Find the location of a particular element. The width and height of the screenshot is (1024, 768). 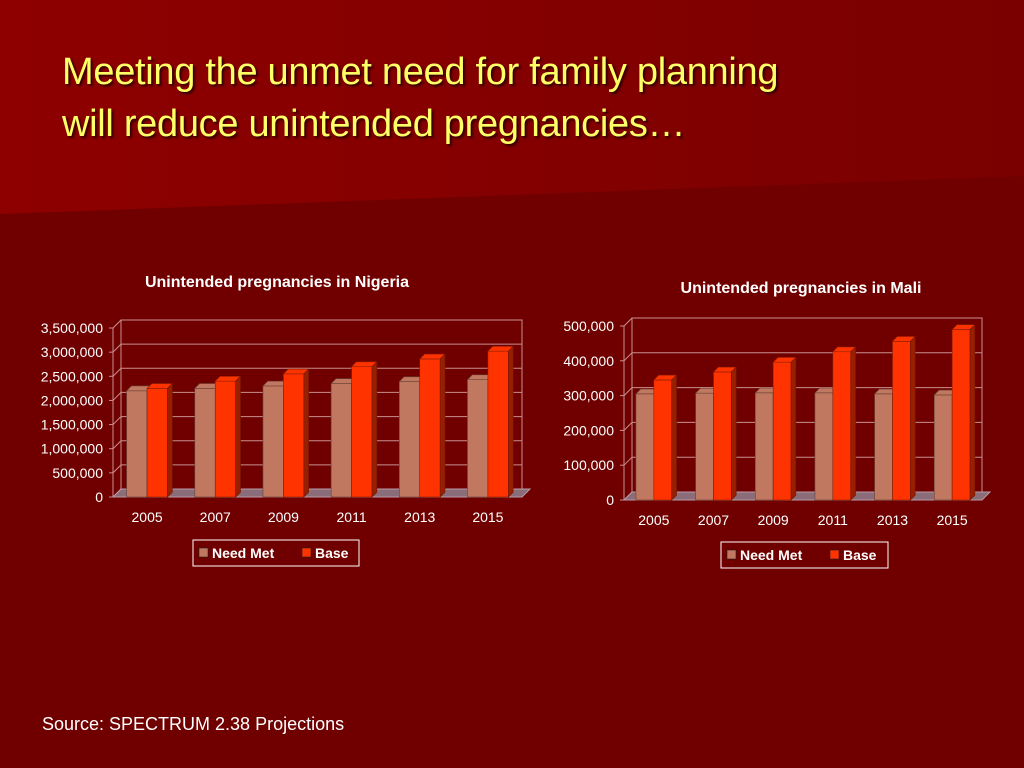

x-tick-label-mali: 2009 is located at coordinates (773, 520).